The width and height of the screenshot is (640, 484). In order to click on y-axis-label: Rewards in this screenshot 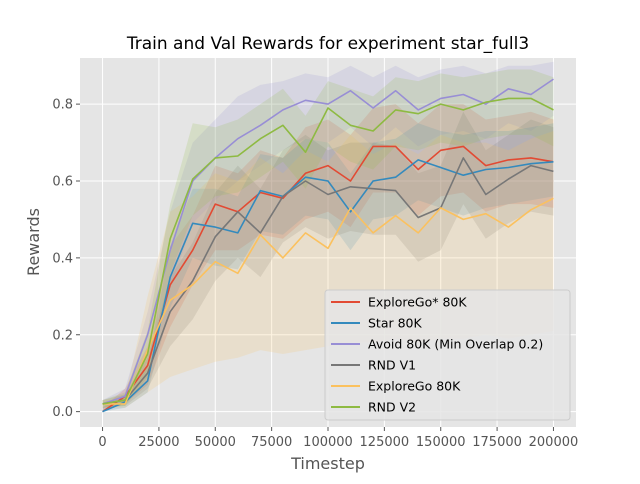, I will do `click(33, 242)`.